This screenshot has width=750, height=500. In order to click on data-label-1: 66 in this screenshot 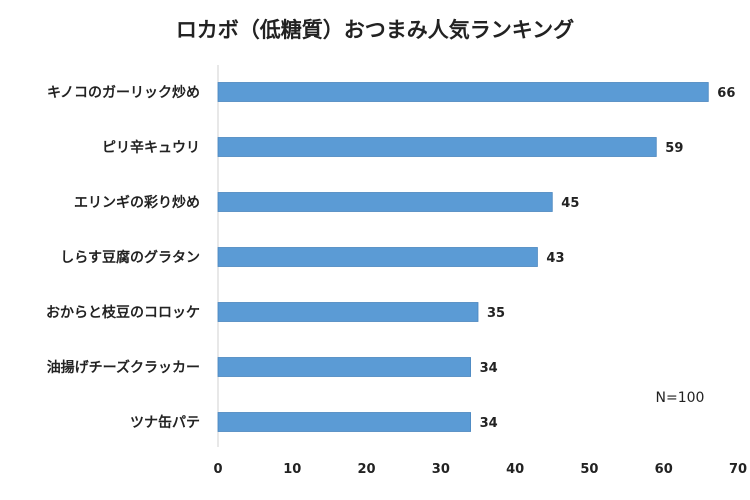, I will do `click(726, 93)`.